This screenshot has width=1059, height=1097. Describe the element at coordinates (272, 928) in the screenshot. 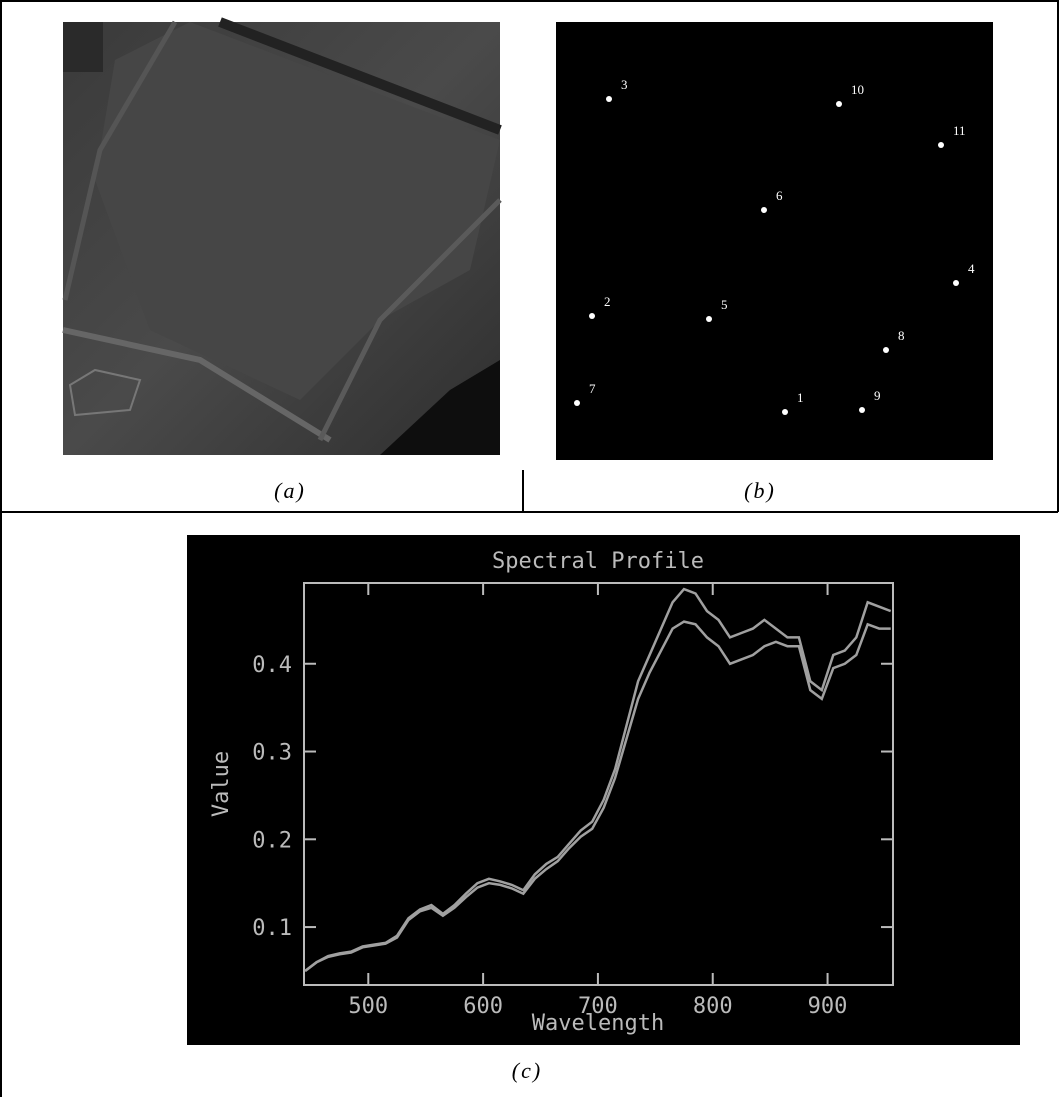

I see `y-tick-label: 0.1` at that location.